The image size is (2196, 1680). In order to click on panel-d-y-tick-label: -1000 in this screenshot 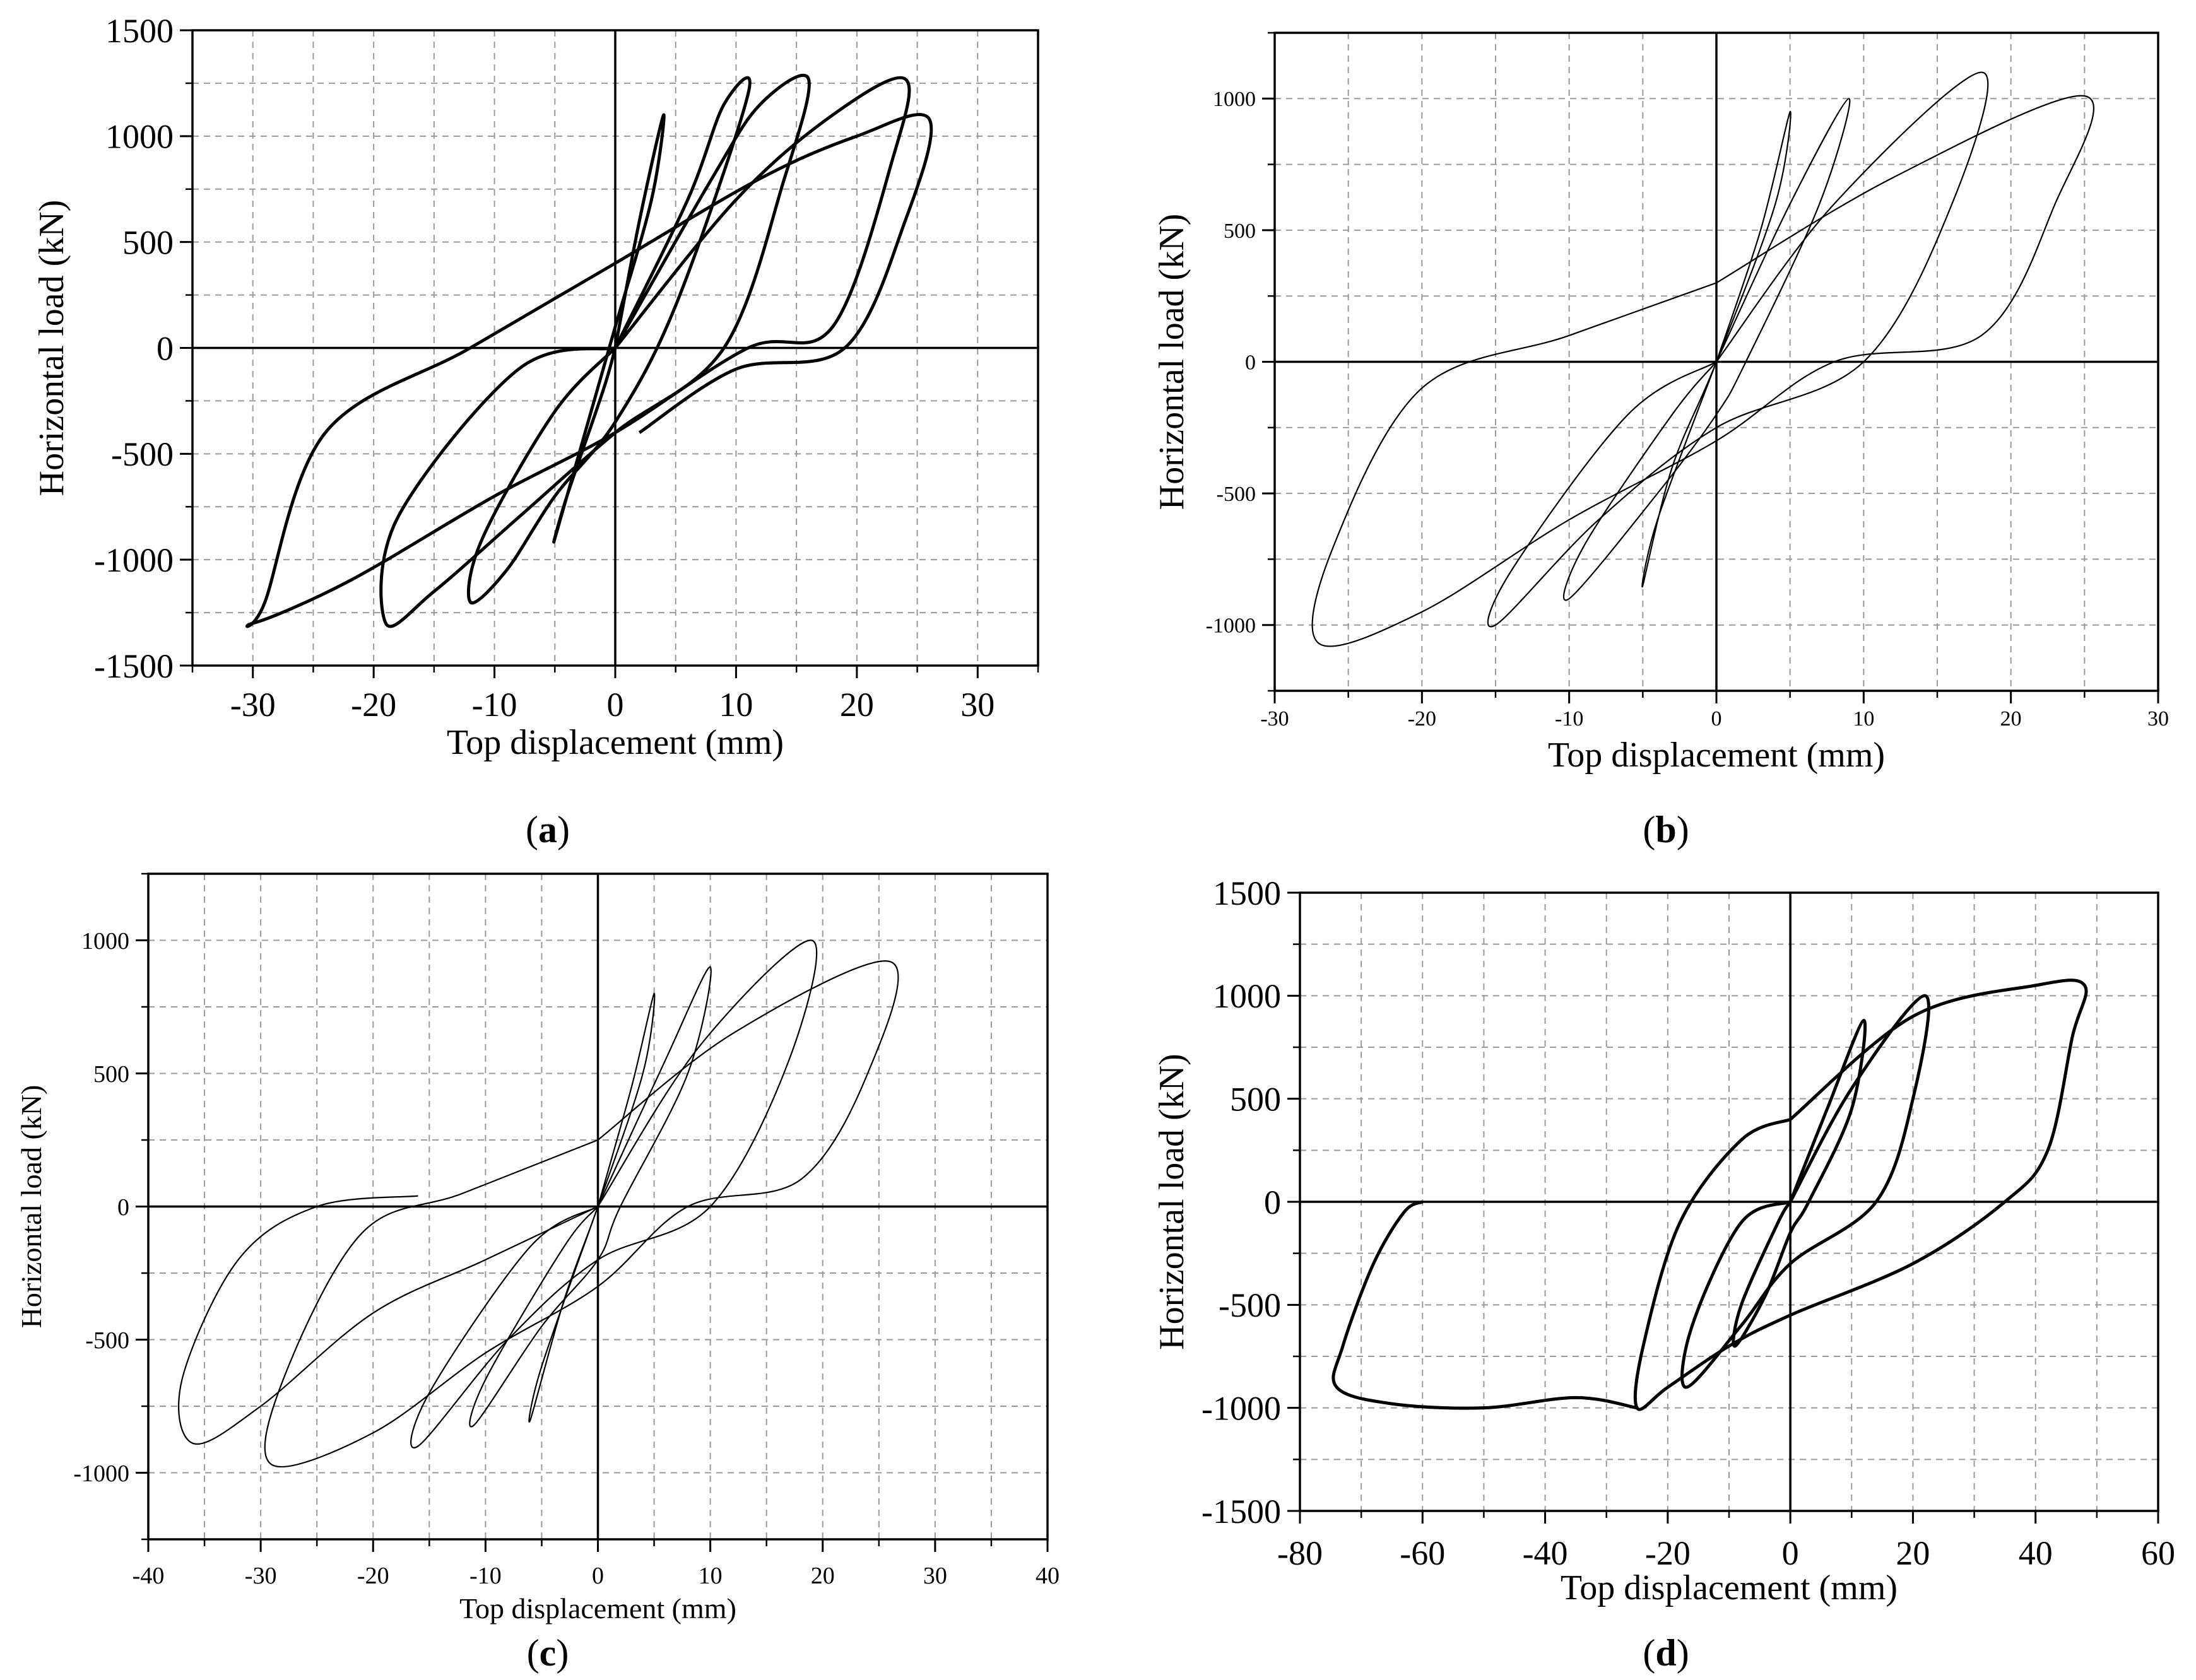, I will do `click(1241, 1409)`.